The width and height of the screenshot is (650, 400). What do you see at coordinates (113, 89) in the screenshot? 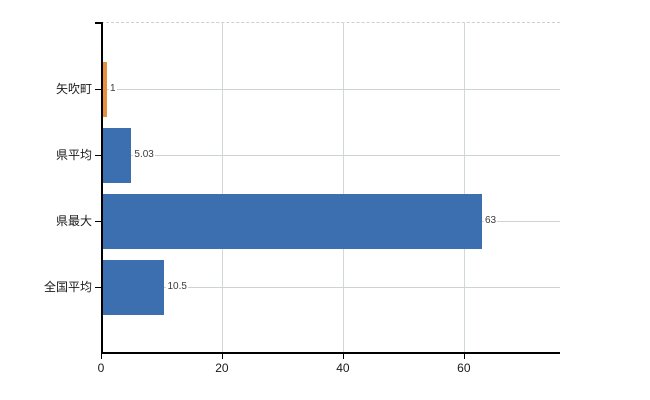
I see `bar-value-label: 1` at bounding box center [113, 89].